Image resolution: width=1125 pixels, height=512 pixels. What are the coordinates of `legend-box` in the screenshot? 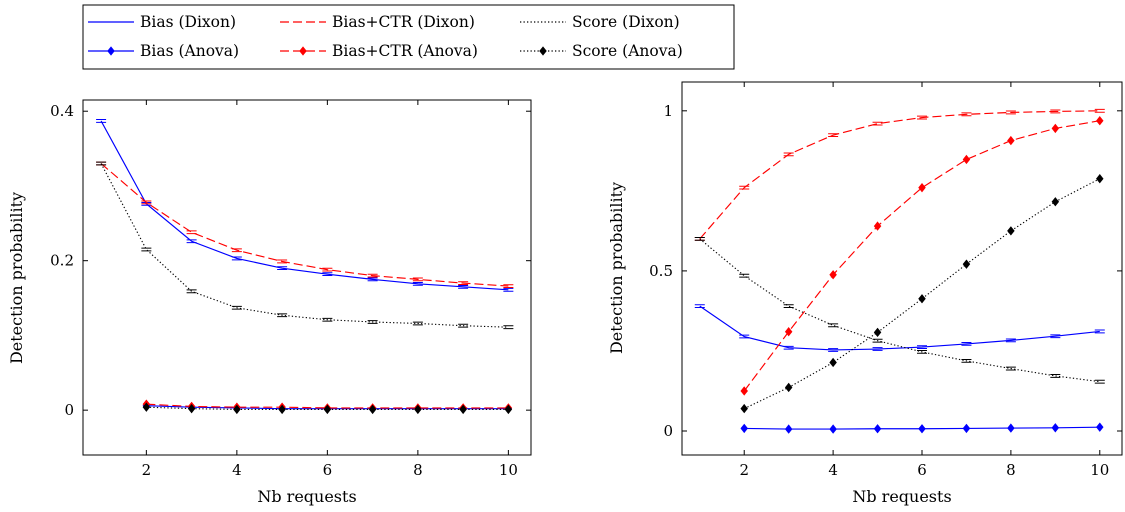 It's located at (408, 37).